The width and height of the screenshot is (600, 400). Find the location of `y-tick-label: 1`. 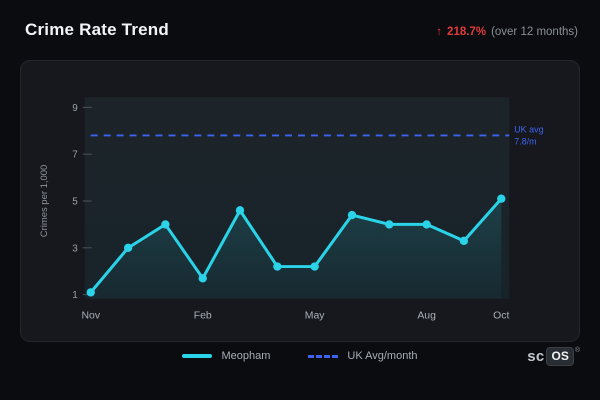

y-tick-label: 1 is located at coordinates (75, 295).